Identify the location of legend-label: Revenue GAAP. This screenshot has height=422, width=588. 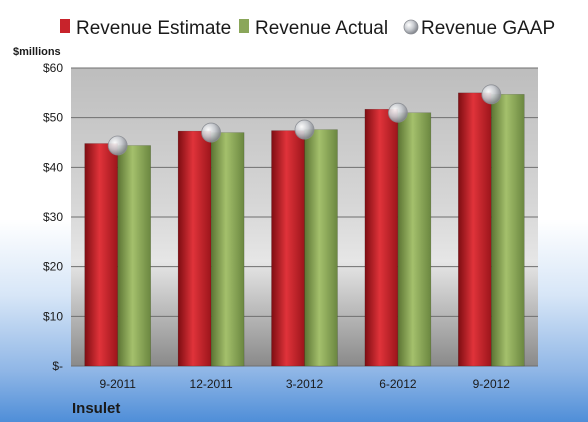
(488, 28).